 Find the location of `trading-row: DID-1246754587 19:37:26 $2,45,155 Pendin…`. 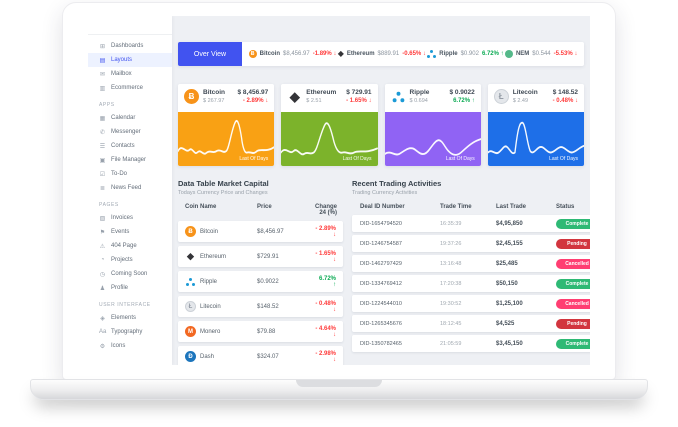

trading-row: DID-1246754587 19:37:26 $2,45,155 Pendin… is located at coordinates (471, 243).